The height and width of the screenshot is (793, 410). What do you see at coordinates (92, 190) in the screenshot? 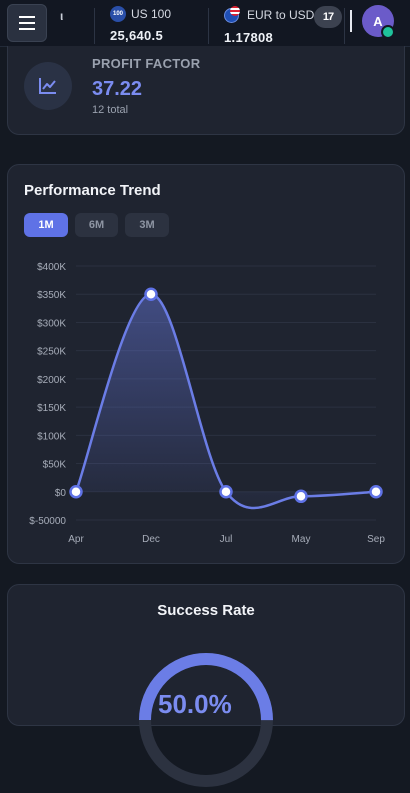
I see `section-title: Performance Trend` at bounding box center [92, 190].